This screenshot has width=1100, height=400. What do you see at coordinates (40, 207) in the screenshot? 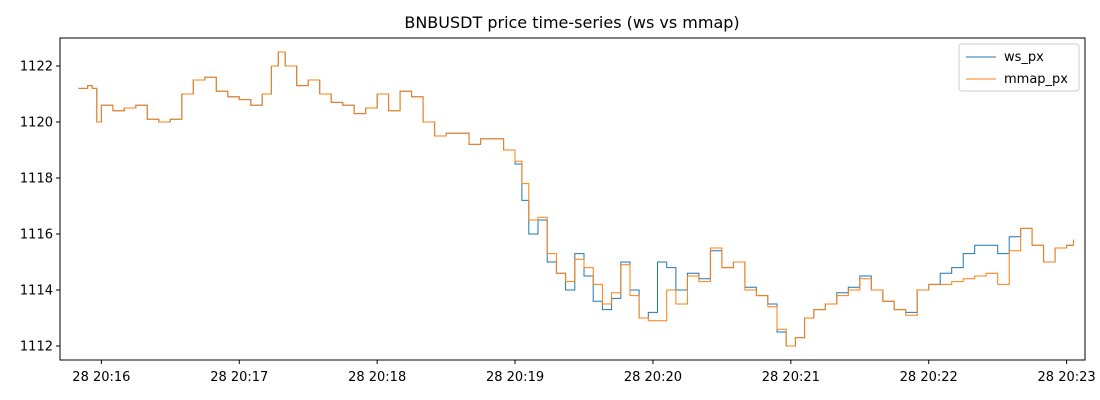
I see `y-axis: 1112 1114 1116 1118 1120 1122` at bounding box center [40, 207].